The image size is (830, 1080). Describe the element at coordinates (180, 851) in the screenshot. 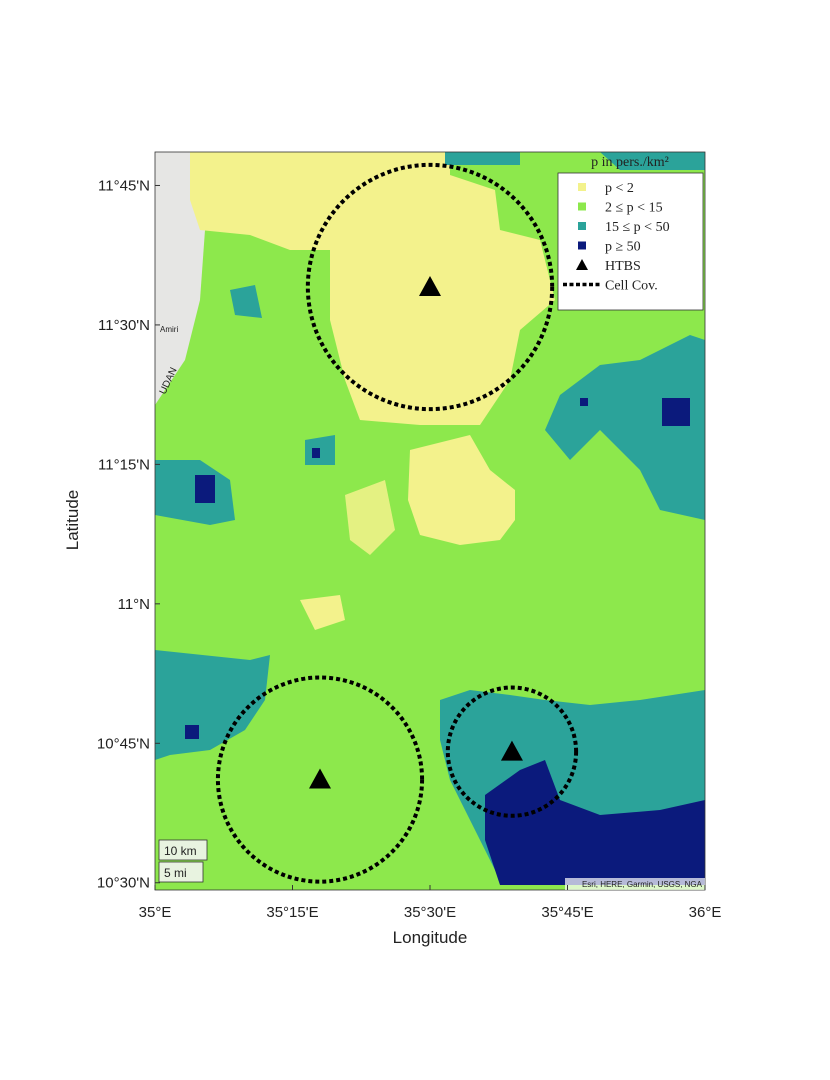

I see `scale-label: 10 km` at that location.